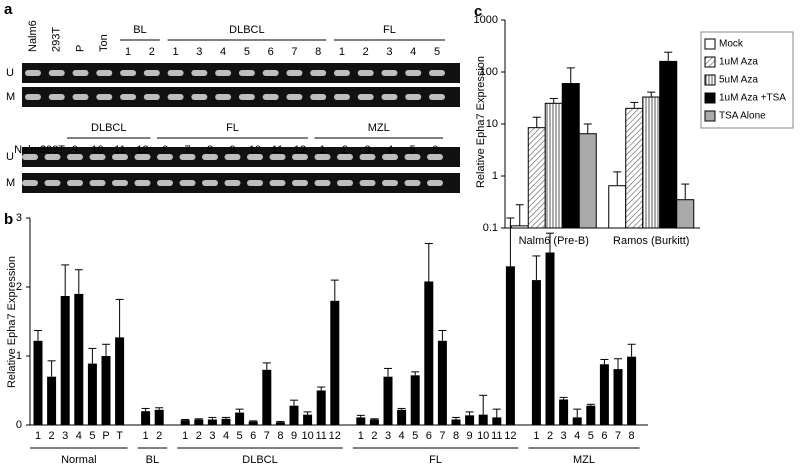  I want to click on legend-swatch, so click(710, 44).